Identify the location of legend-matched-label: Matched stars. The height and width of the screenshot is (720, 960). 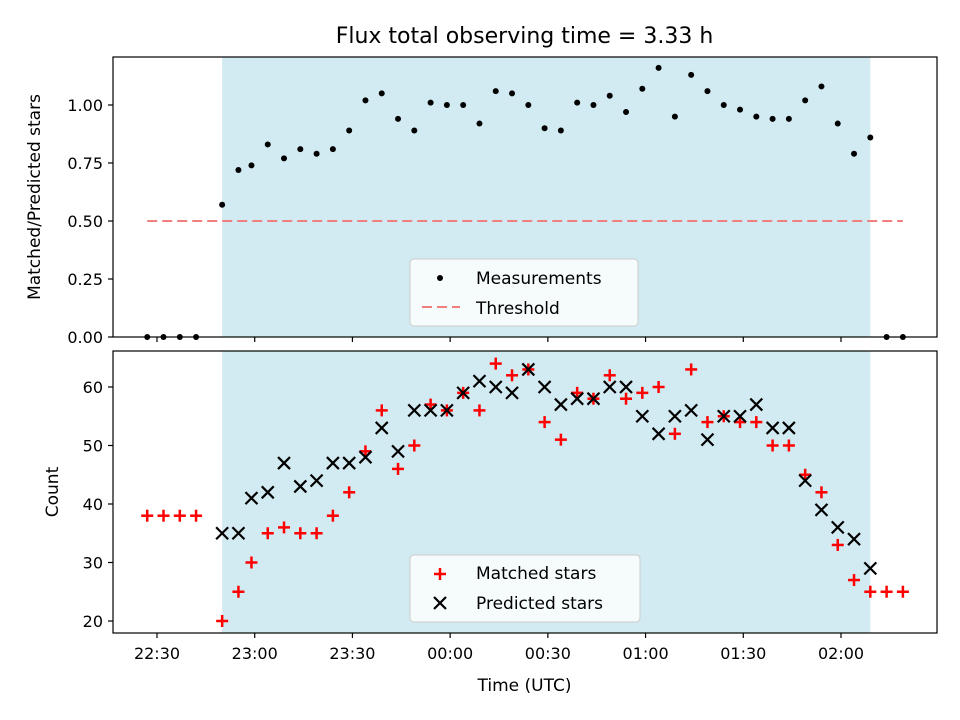
(536, 574).